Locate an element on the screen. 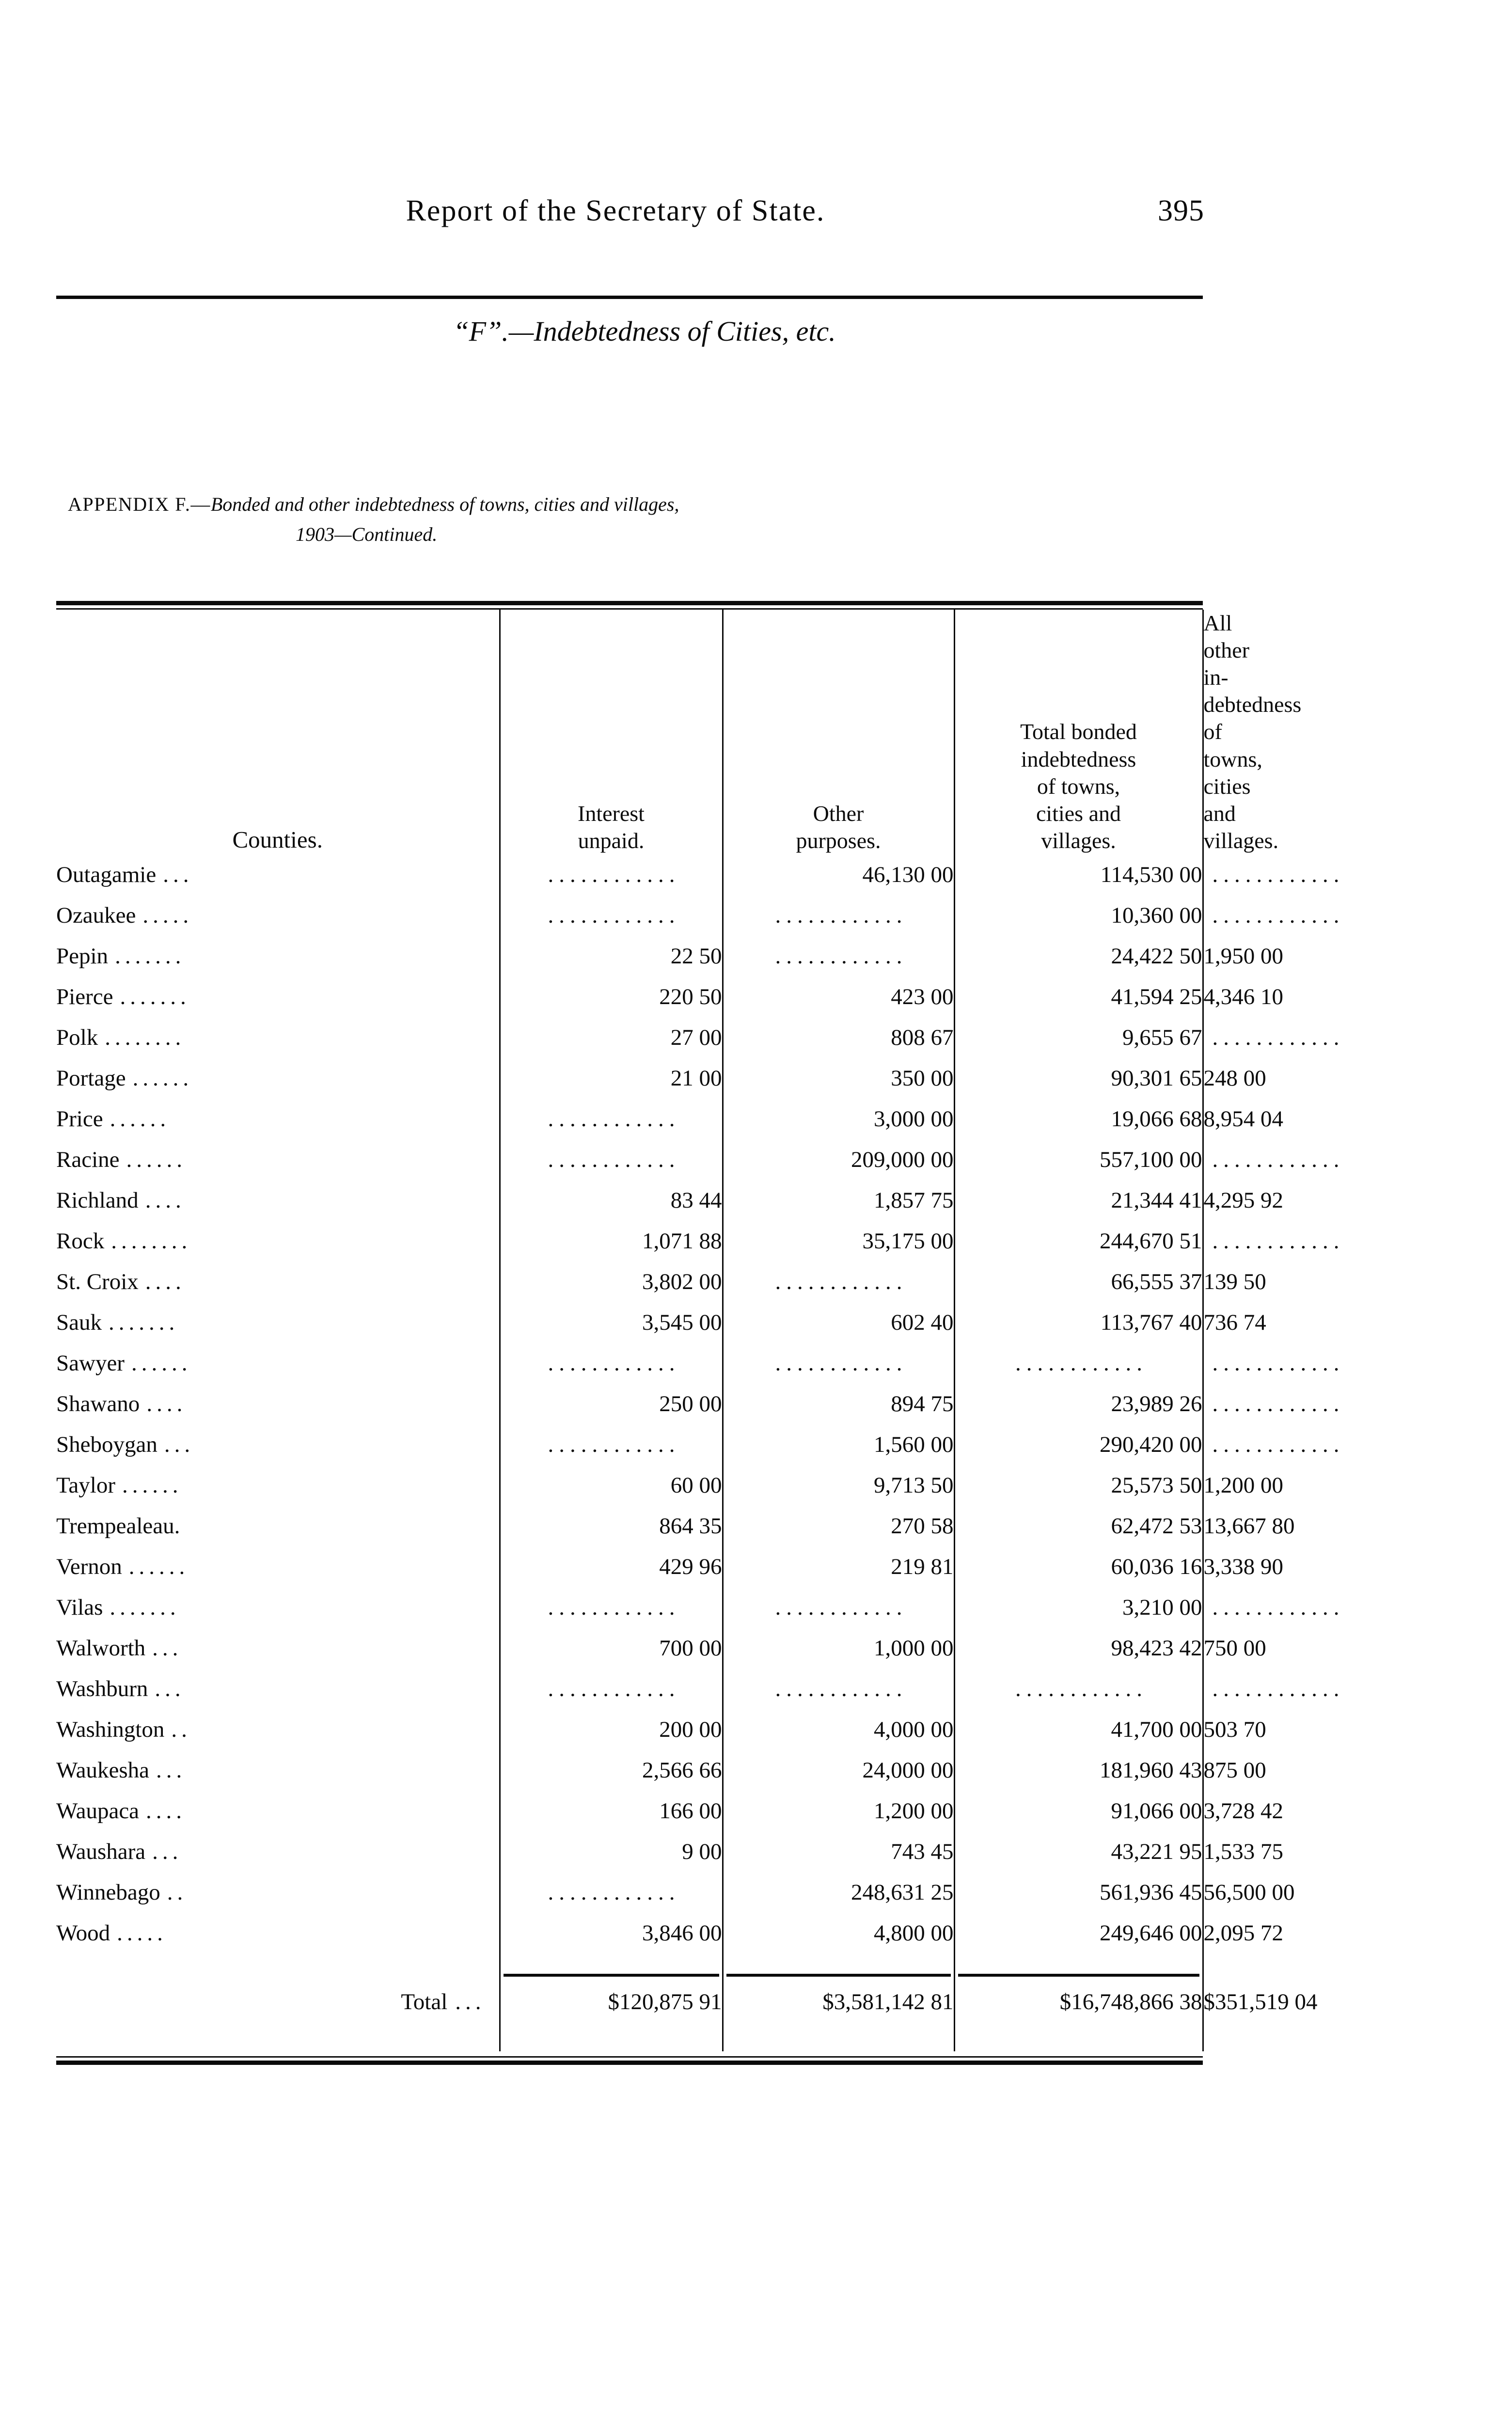 The width and height of the screenshot is (1512, 2423). cell-value: 1,071 88 is located at coordinates (611, 1240).